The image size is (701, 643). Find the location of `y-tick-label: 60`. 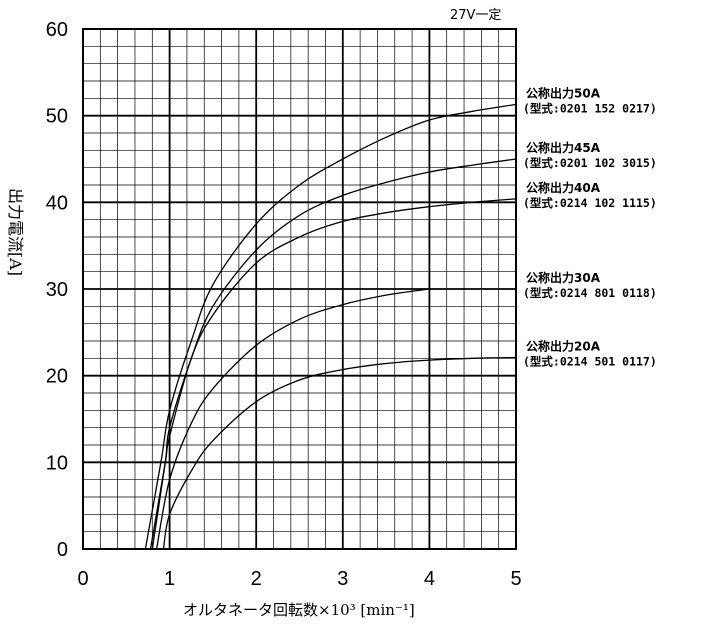

y-tick-label: 60 is located at coordinates (57, 30).